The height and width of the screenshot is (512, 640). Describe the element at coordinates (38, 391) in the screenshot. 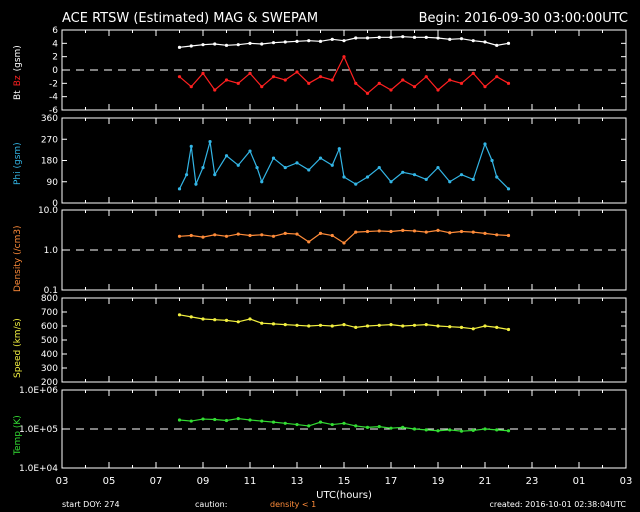

I see `ytick-label: 1.0E+06` at that location.